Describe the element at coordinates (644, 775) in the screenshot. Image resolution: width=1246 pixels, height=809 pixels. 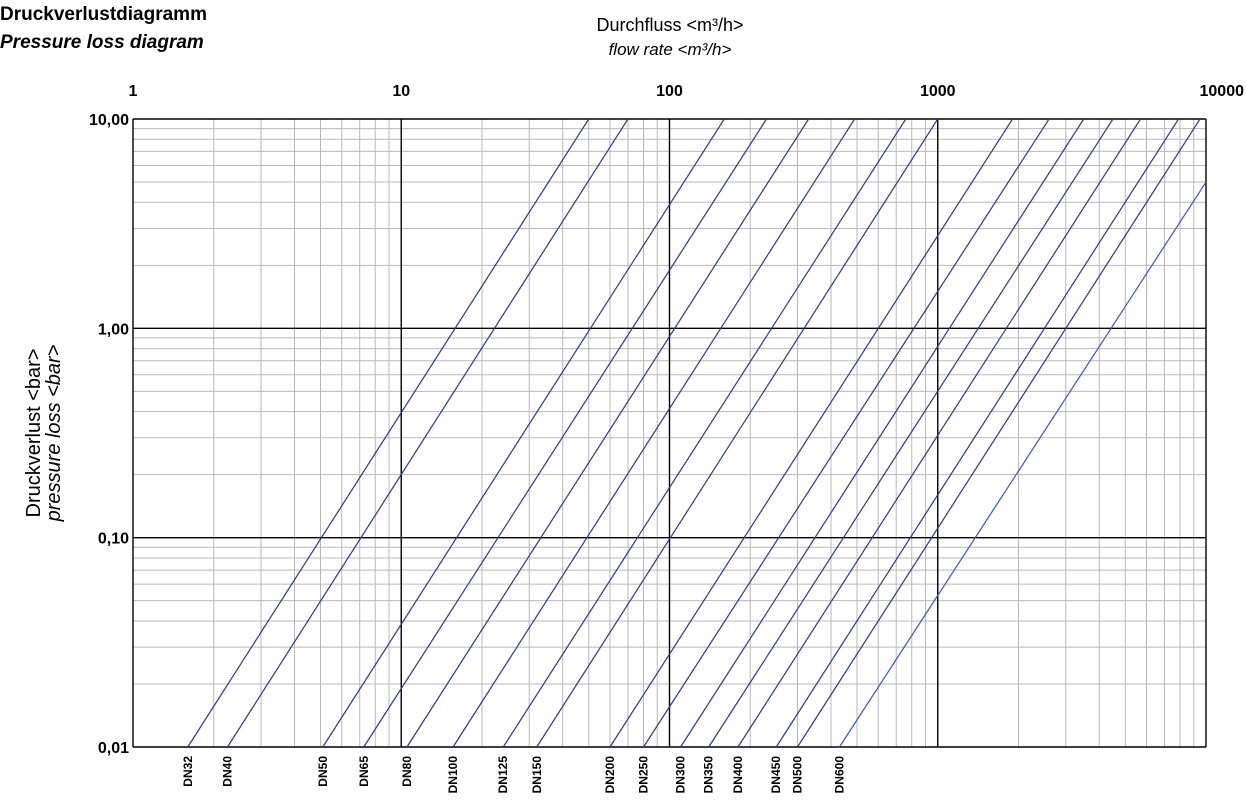
I see `series-label-dn250: DN250` at that location.